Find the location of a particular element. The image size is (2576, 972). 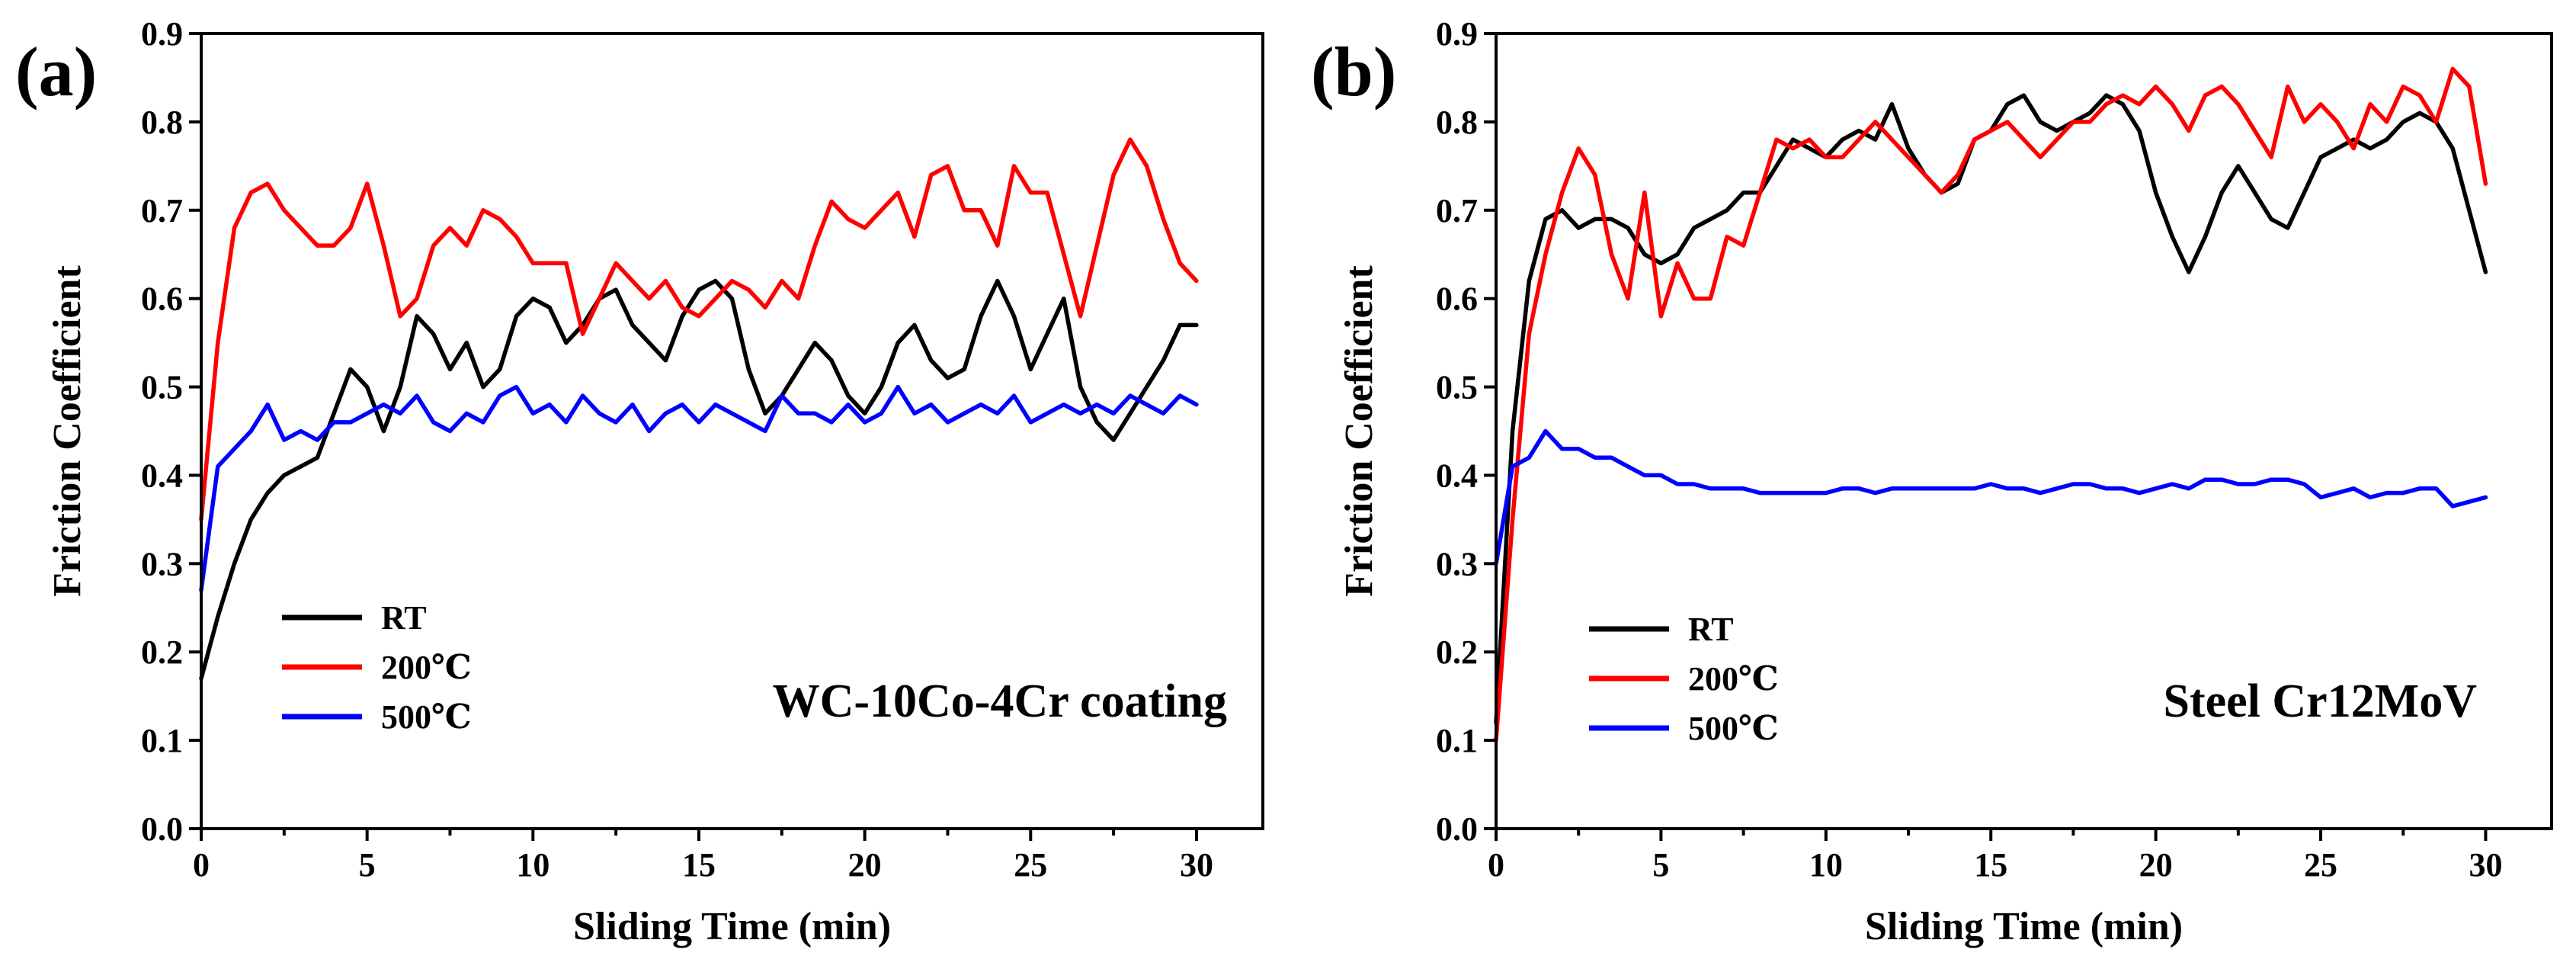

panel-label: (a) is located at coordinates (56, 72).